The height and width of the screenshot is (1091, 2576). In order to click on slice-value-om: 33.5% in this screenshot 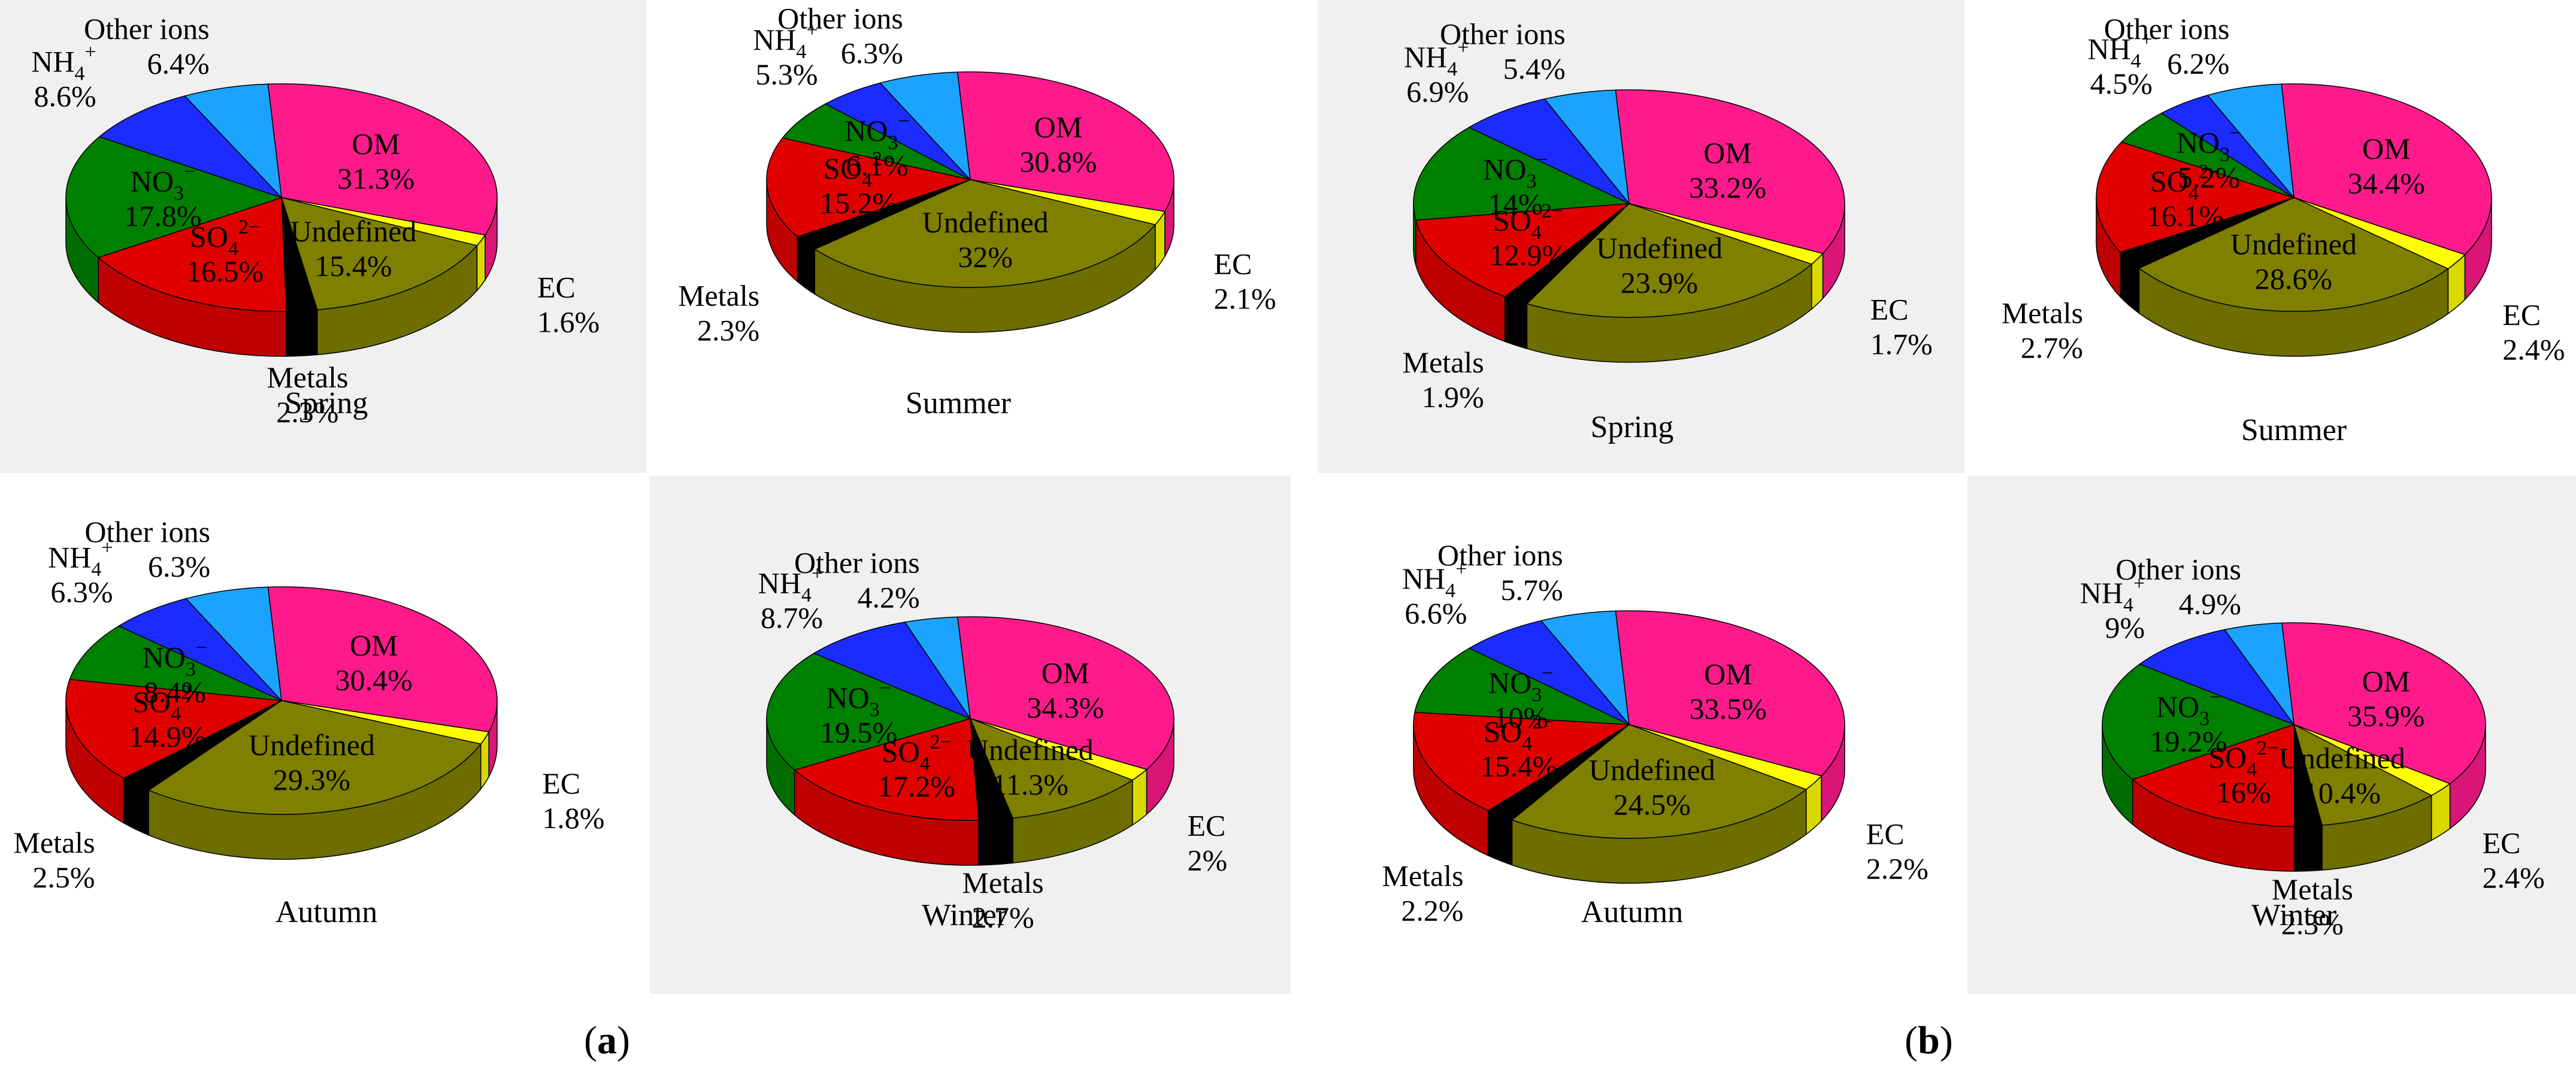, I will do `click(1728, 709)`.